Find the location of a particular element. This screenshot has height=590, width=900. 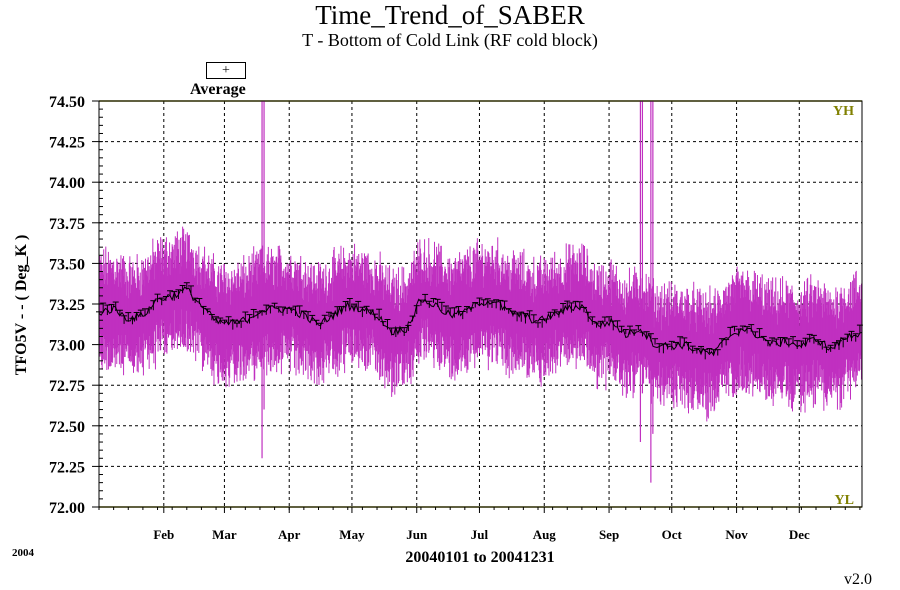

y-tick-label: 73.25 is located at coordinates (67, 305).